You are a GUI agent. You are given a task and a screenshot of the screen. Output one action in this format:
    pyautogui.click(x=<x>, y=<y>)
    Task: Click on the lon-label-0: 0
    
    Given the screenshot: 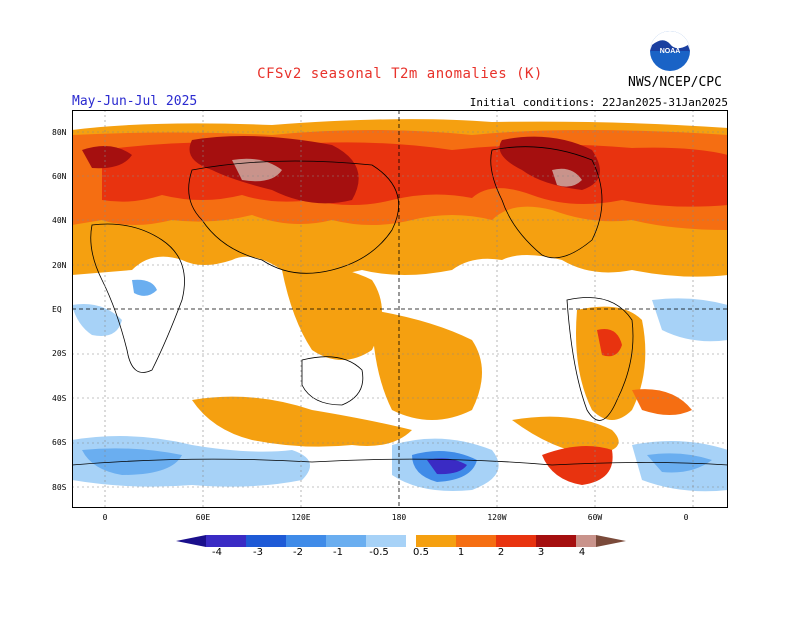 What is the action you would take?
    pyautogui.click(x=105, y=517)
    